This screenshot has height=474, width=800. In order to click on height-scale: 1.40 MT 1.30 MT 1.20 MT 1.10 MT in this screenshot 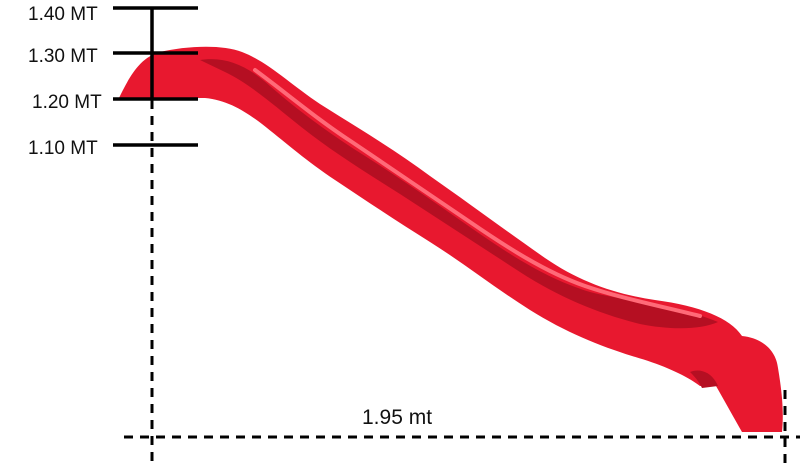, I will do `click(113, 81)`.